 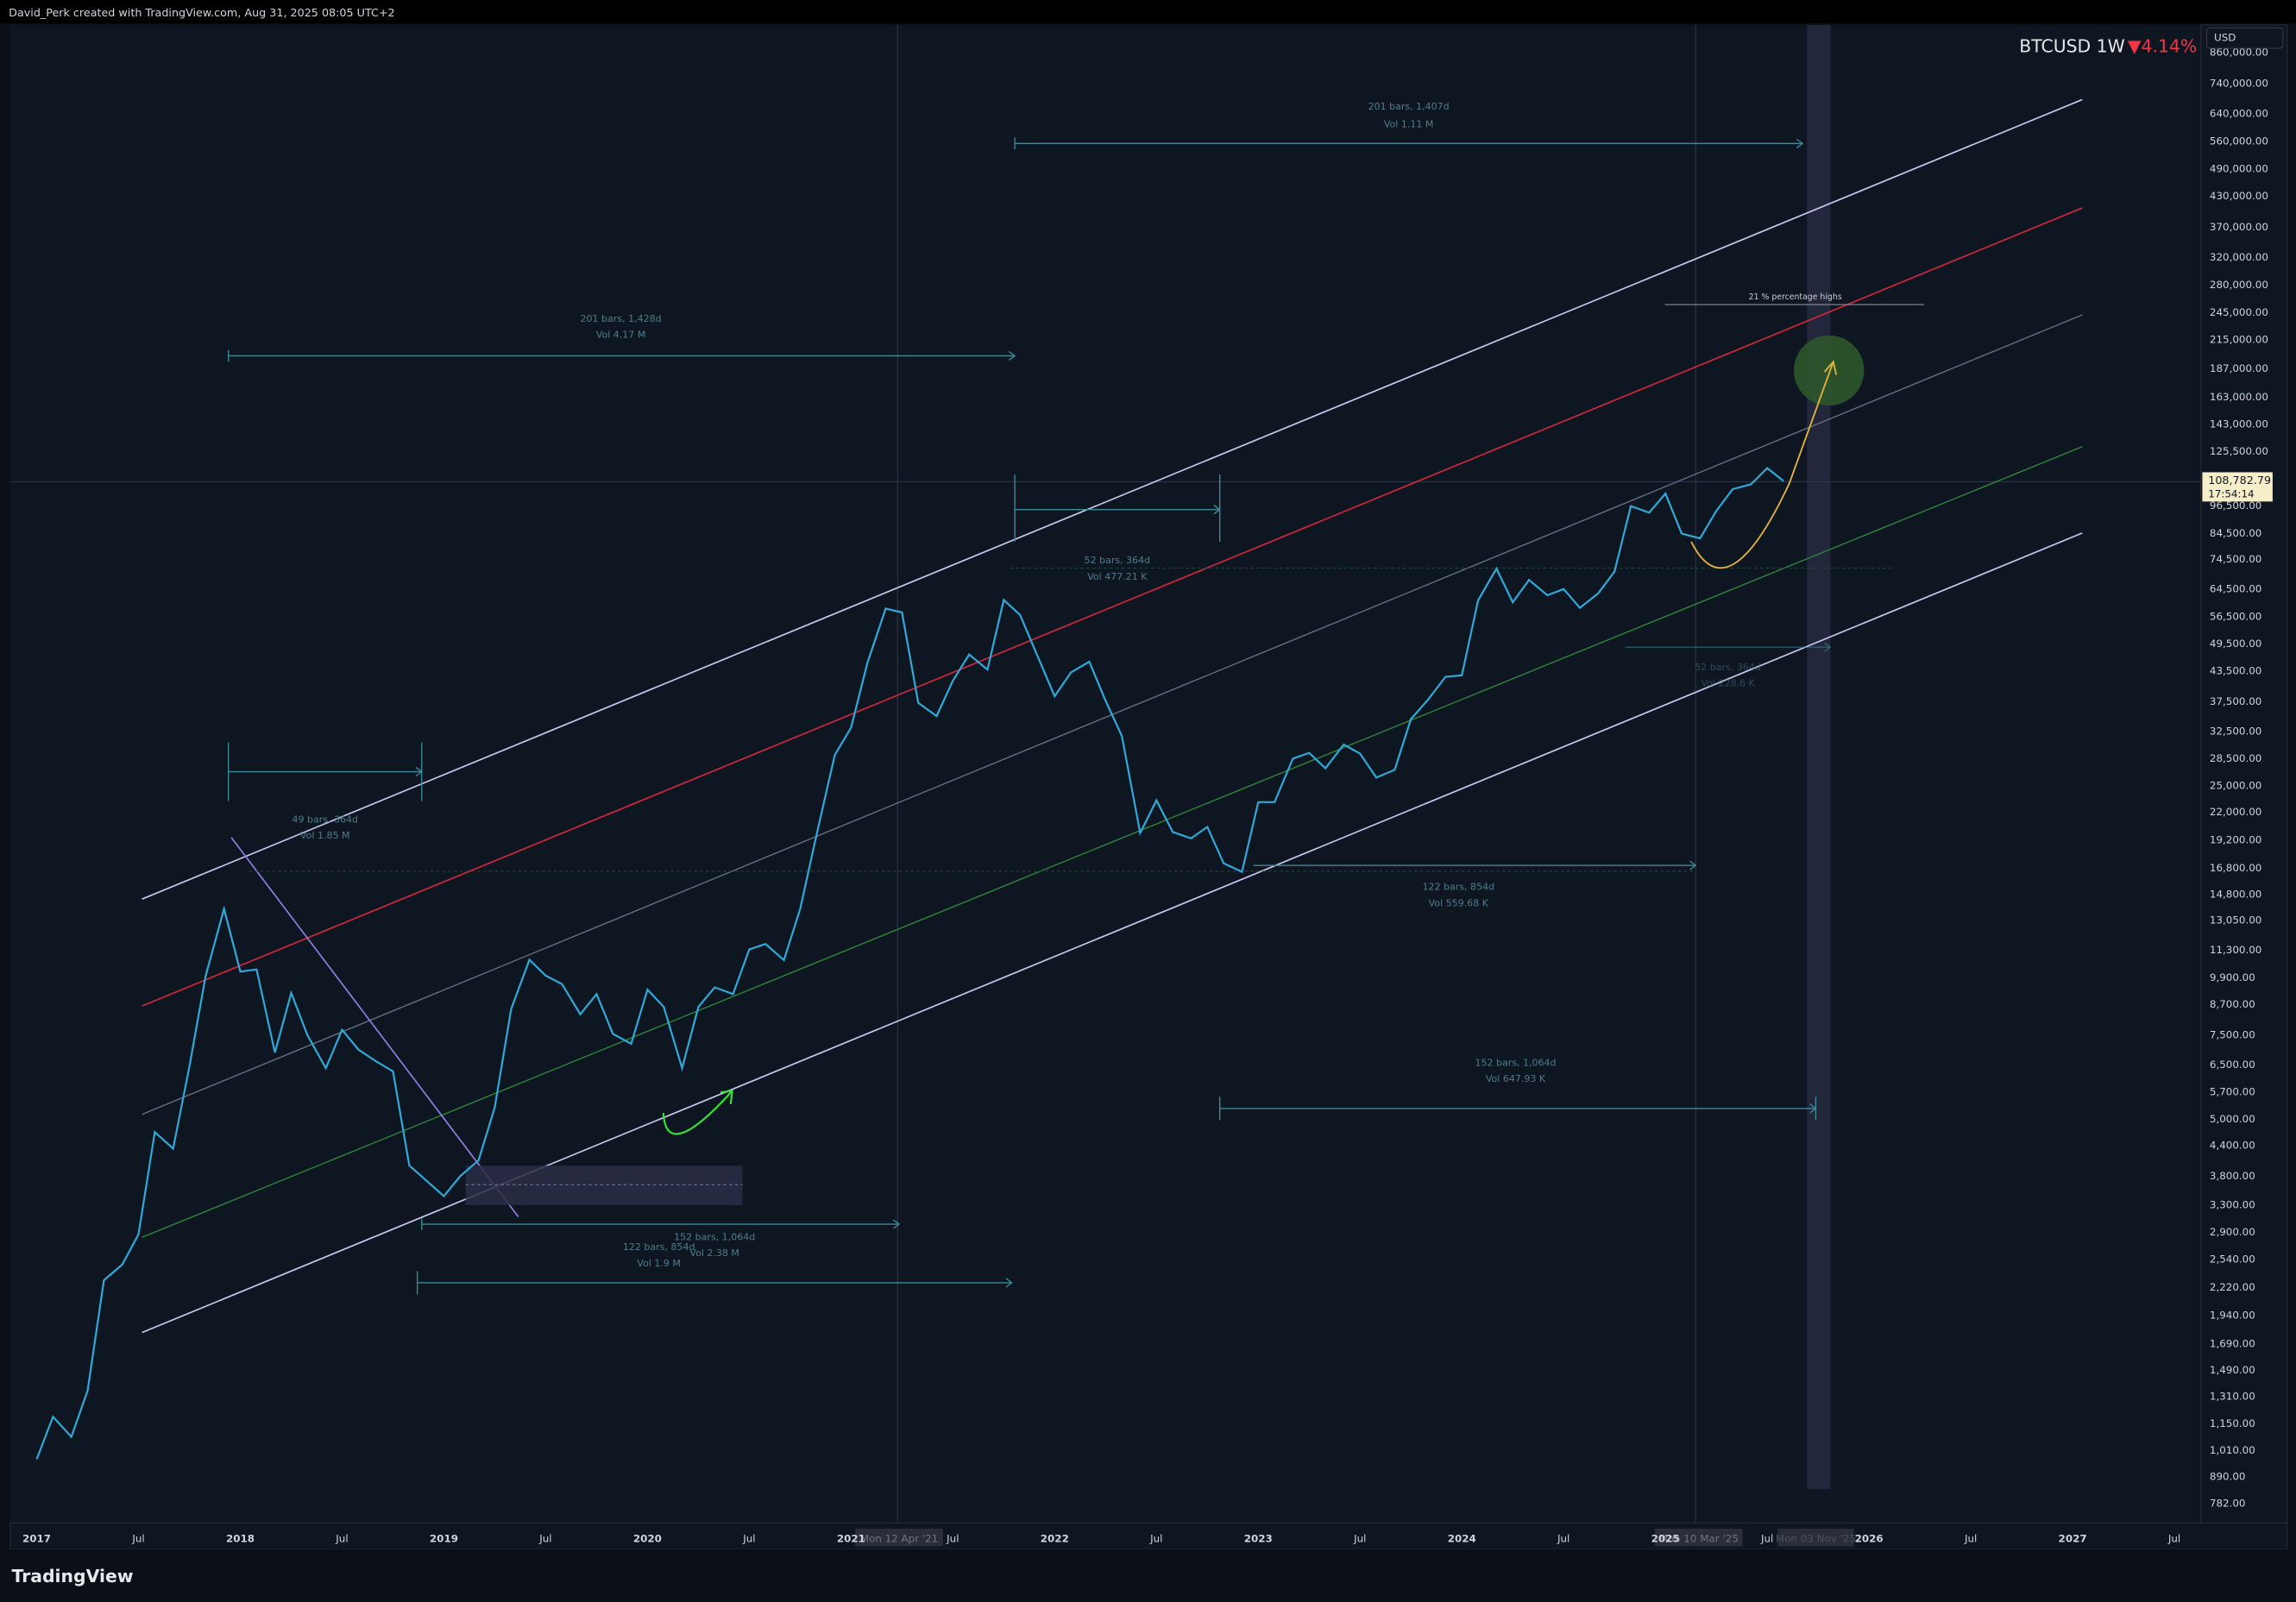 I want to click on measure-label: 52 bars, 364d, so click(x=1728, y=667).